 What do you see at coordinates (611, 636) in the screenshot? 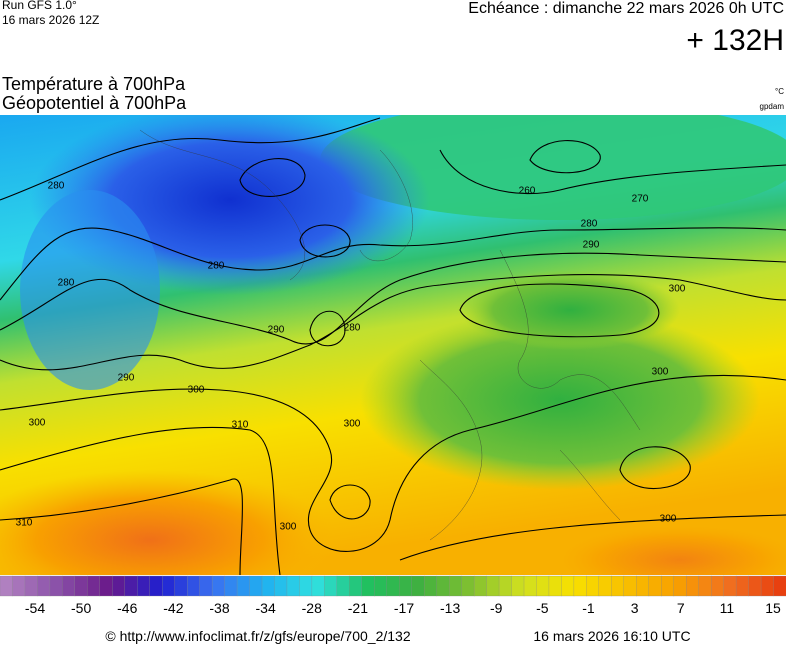
I see `footer-date: 16 mars 2026 16:10 UTC` at bounding box center [611, 636].